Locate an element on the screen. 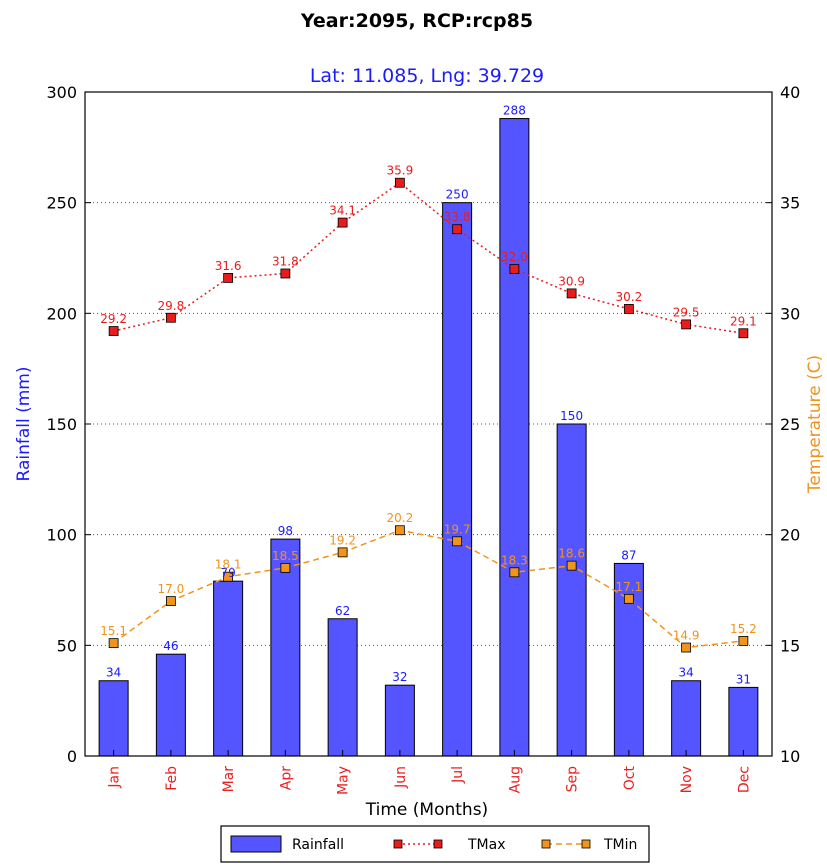  tmax-value-label: 29.8 is located at coordinates (171, 306).